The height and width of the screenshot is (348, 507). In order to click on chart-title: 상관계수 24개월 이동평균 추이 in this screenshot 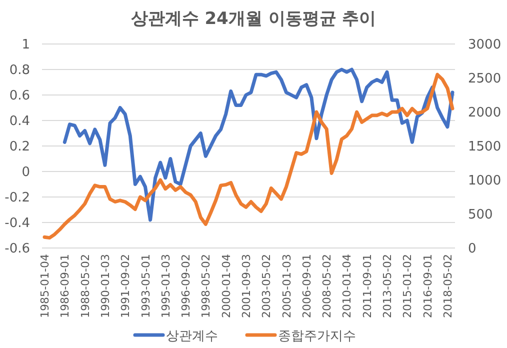, I will do `click(253, 19)`.